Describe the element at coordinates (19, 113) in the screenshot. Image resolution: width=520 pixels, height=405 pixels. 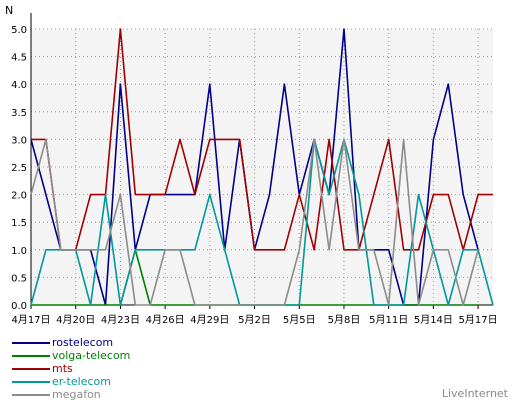
I see `y-tick-label: 3.5` at that location.